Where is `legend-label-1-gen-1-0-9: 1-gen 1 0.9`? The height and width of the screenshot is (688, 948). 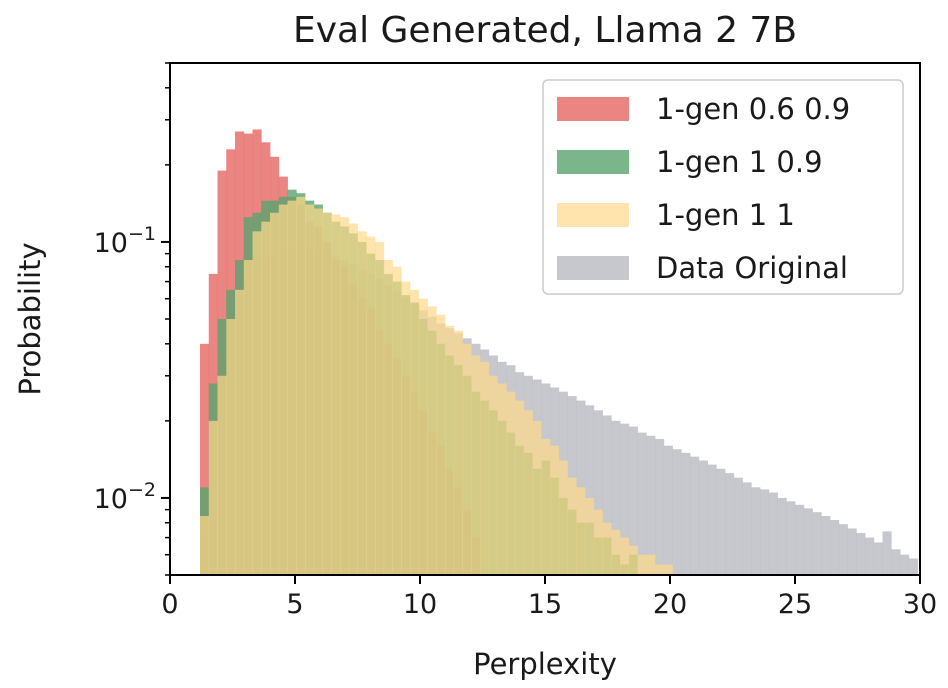 legend-label-1-gen-1-0-9: 1-gen 1 0.9 is located at coordinates (739, 162).